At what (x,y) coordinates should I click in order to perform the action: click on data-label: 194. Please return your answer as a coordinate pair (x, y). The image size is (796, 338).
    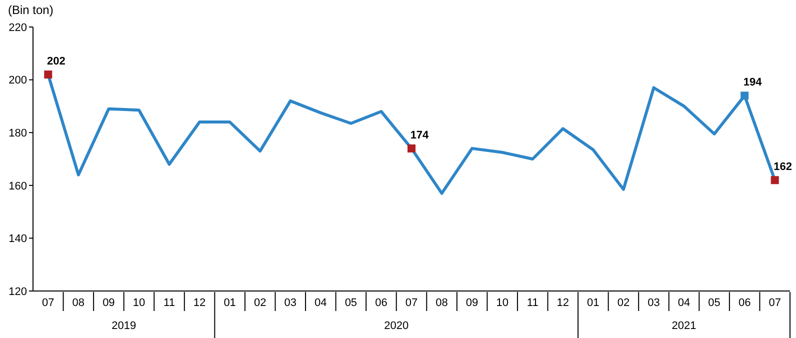
    Looking at the image, I should click on (753, 82).